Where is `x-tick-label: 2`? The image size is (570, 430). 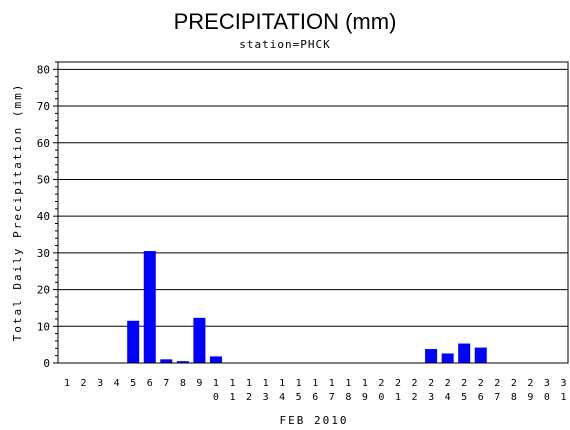 x-tick-label: 2 is located at coordinates (84, 383).